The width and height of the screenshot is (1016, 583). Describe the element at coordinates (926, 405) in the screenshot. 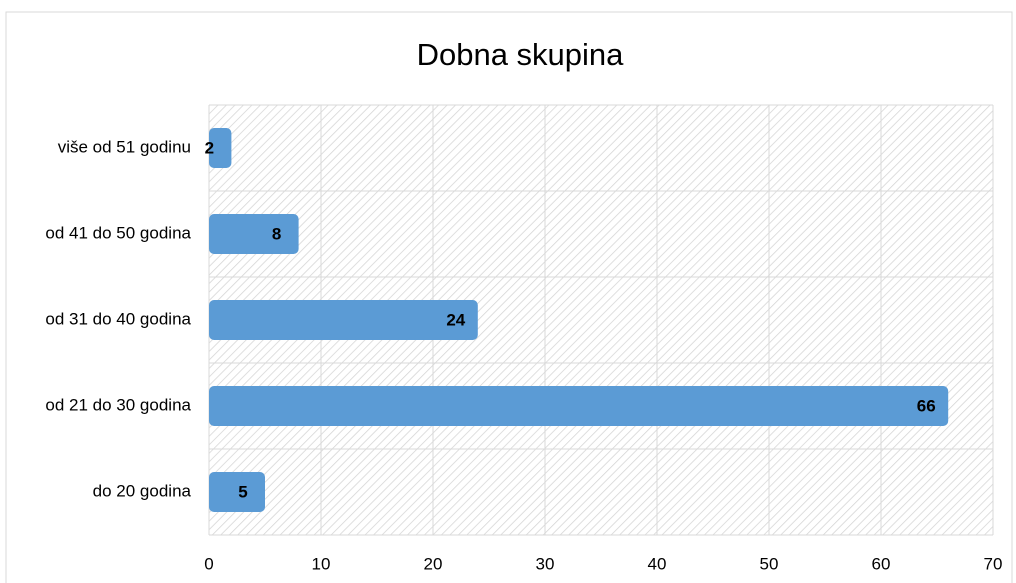

I see `data-label: 66` at that location.